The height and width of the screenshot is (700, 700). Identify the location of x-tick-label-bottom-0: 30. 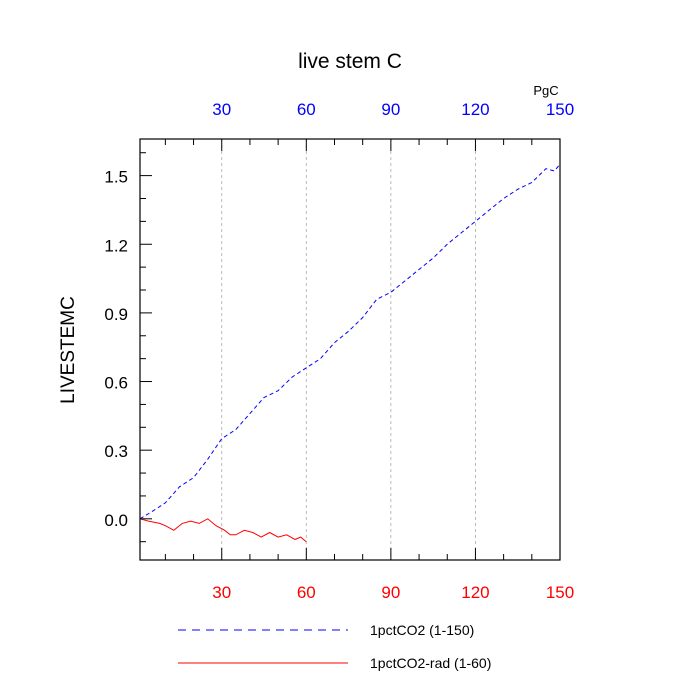
(221, 592).